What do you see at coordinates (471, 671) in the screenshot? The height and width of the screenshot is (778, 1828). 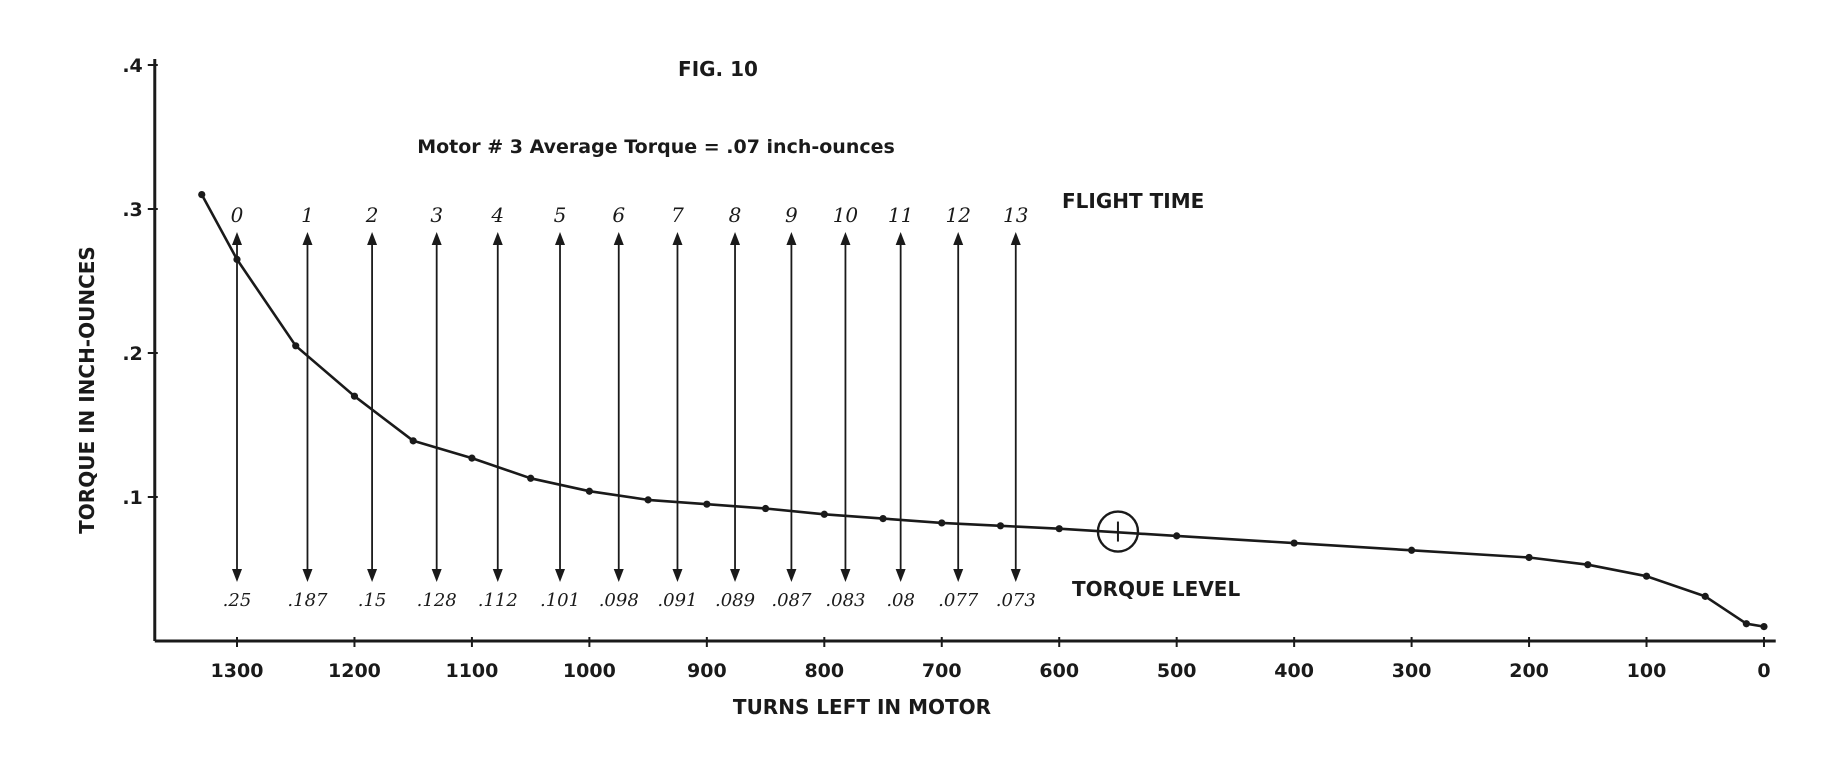 I see `x-tick-label: 1100` at bounding box center [471, 671].